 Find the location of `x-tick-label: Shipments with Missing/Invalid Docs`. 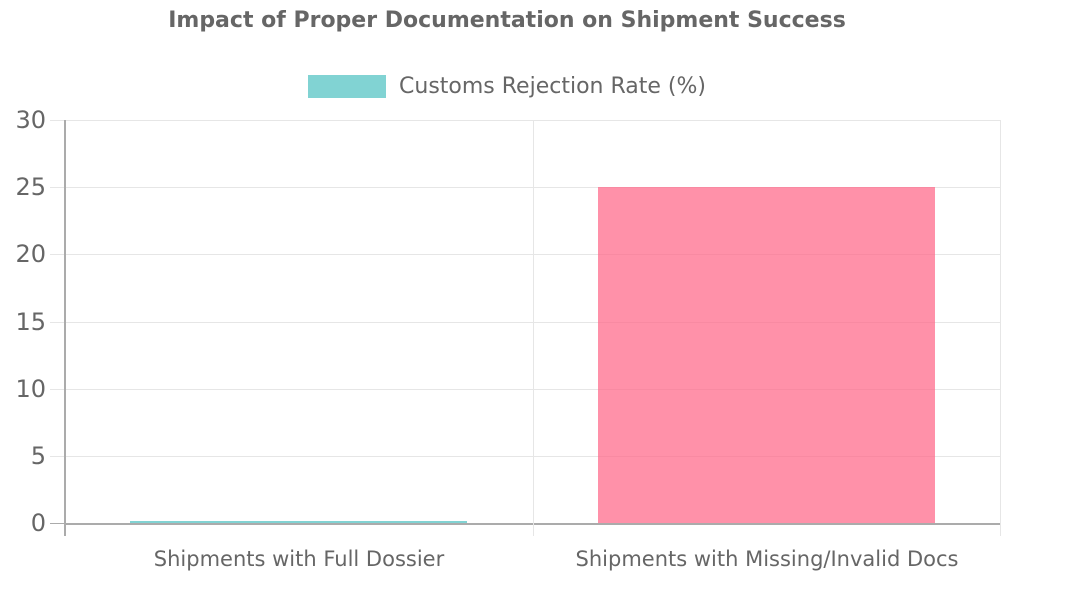

x-tick-label: Shipments with Missing/Invalid Docs is located at coordinates (767, 559).